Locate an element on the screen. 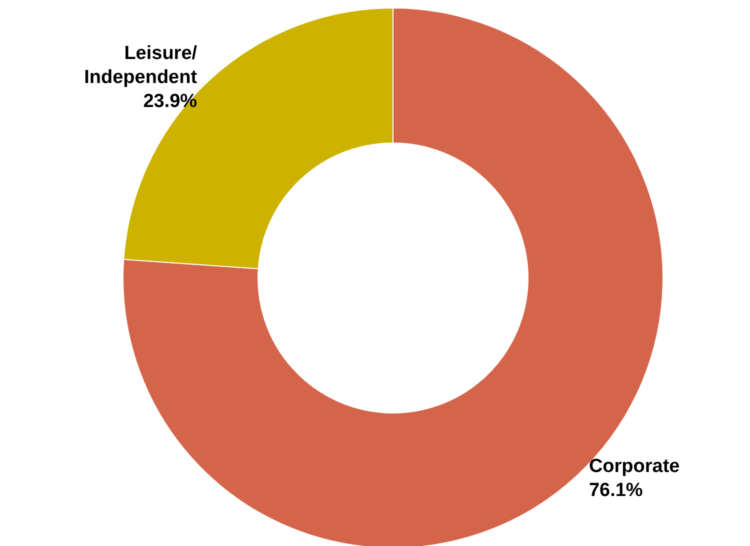  slice-label: Leisure/ Independent is located at coordinates (141, 65).